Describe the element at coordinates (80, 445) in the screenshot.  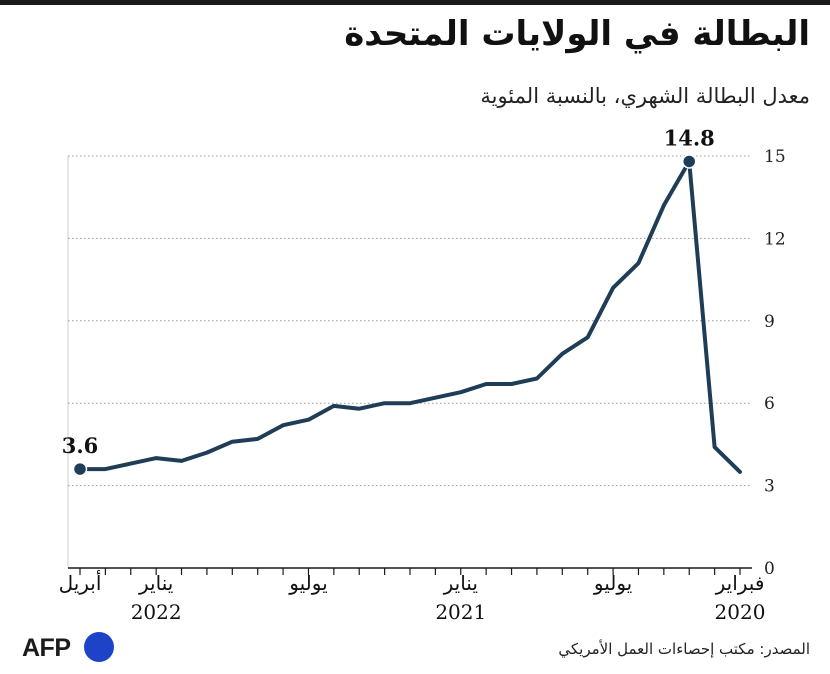
I see `data-label: 3.6` at that location.